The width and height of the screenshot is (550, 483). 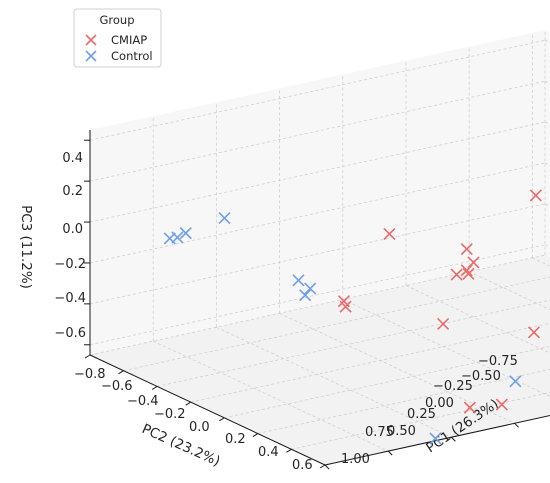 What do you see at coordinates (70, 298) in the screenshot?
I see `z-tick-label: −0.4` at bounding box center [70, 298].